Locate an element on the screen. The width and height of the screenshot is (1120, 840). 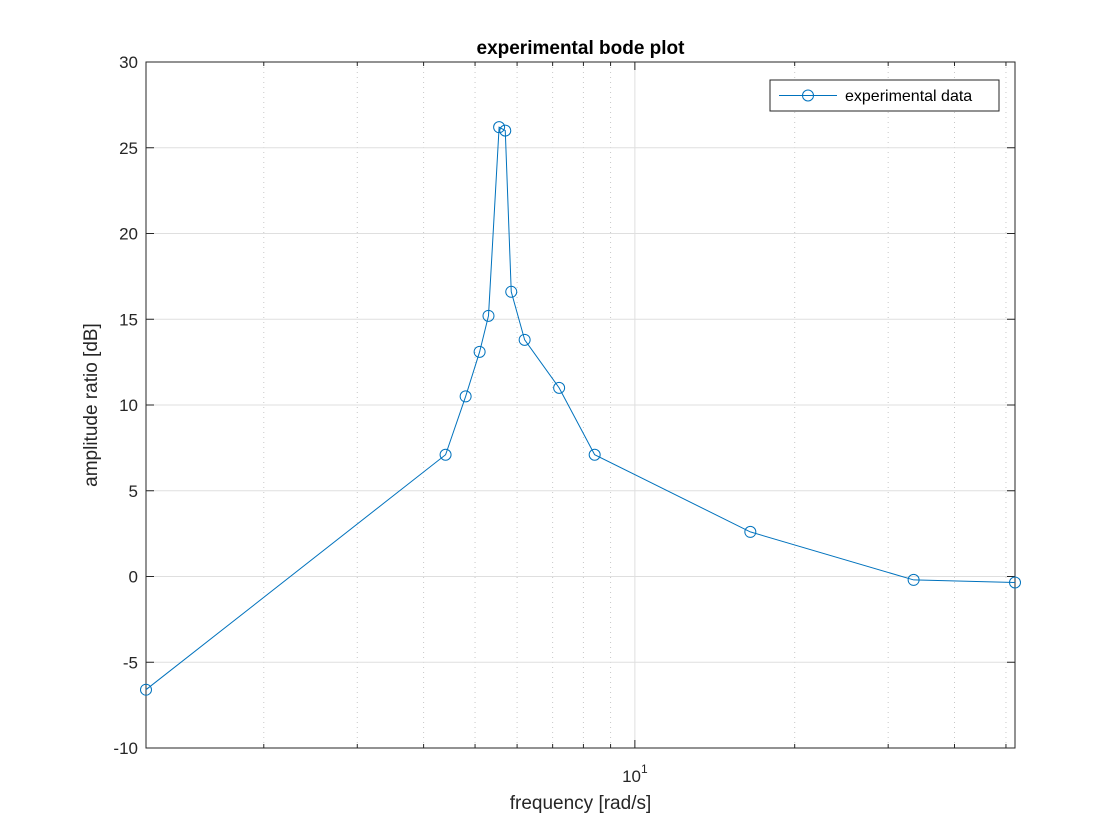
legend-marker-sample is located at coordinates (808, 95).